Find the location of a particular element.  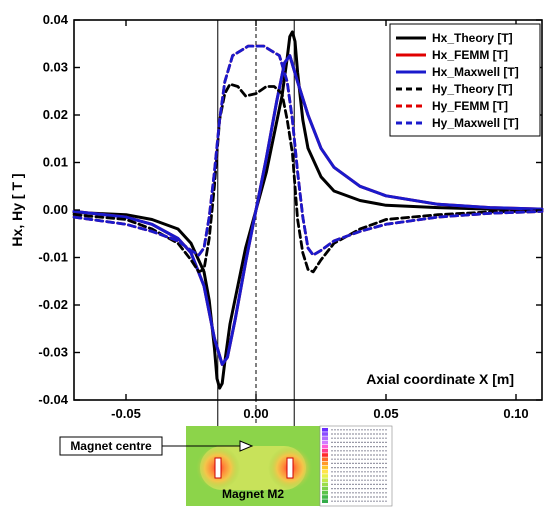

x-tick-label: 0.00 is located at coordinates (255, 413).